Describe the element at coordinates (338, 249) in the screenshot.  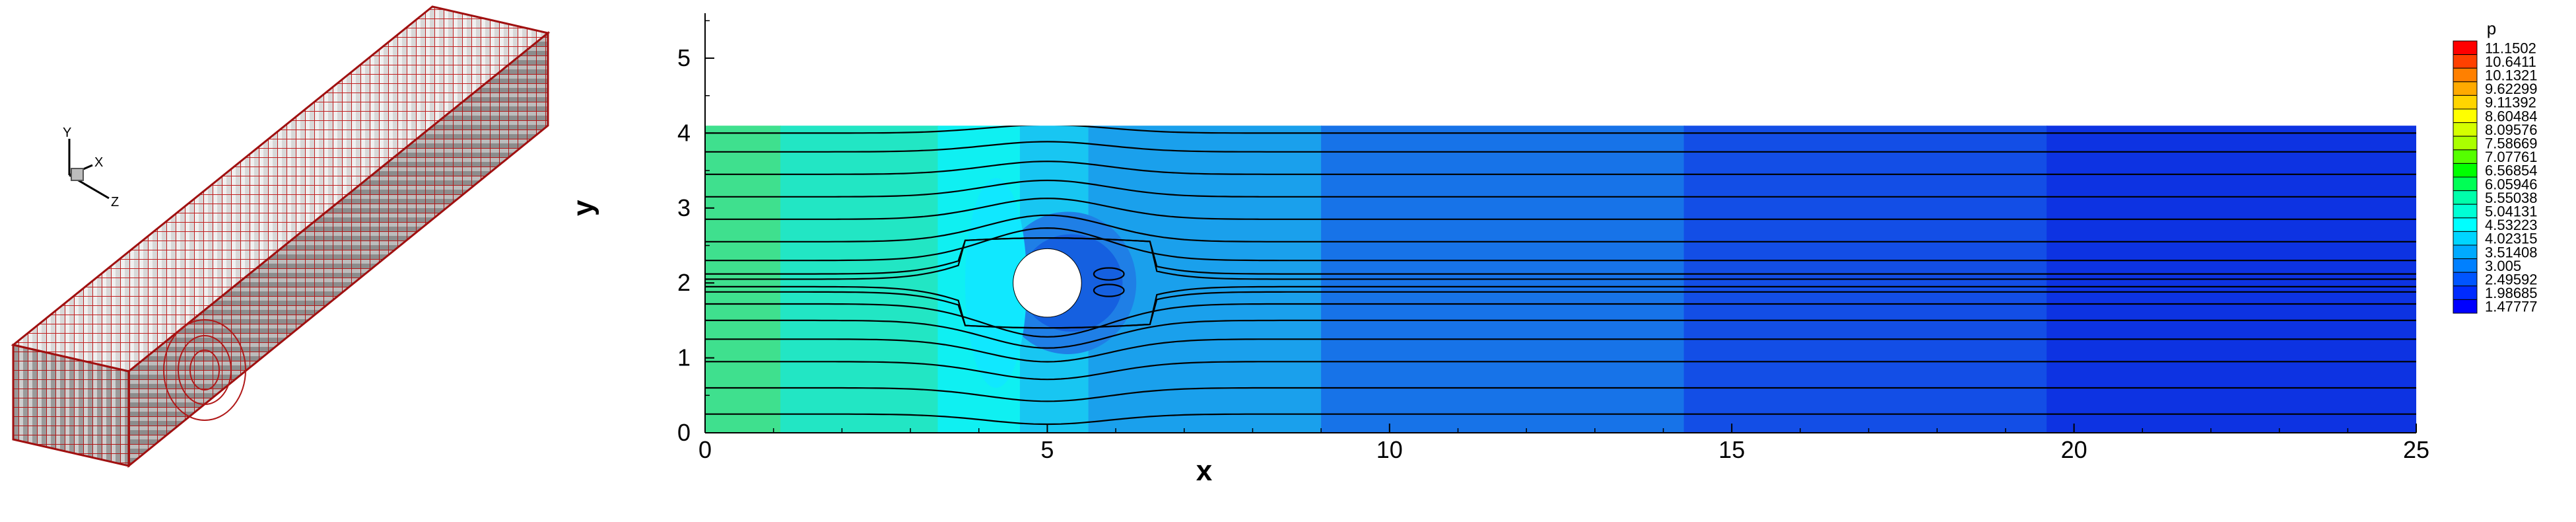
I see `mesh-side-face` at that location.